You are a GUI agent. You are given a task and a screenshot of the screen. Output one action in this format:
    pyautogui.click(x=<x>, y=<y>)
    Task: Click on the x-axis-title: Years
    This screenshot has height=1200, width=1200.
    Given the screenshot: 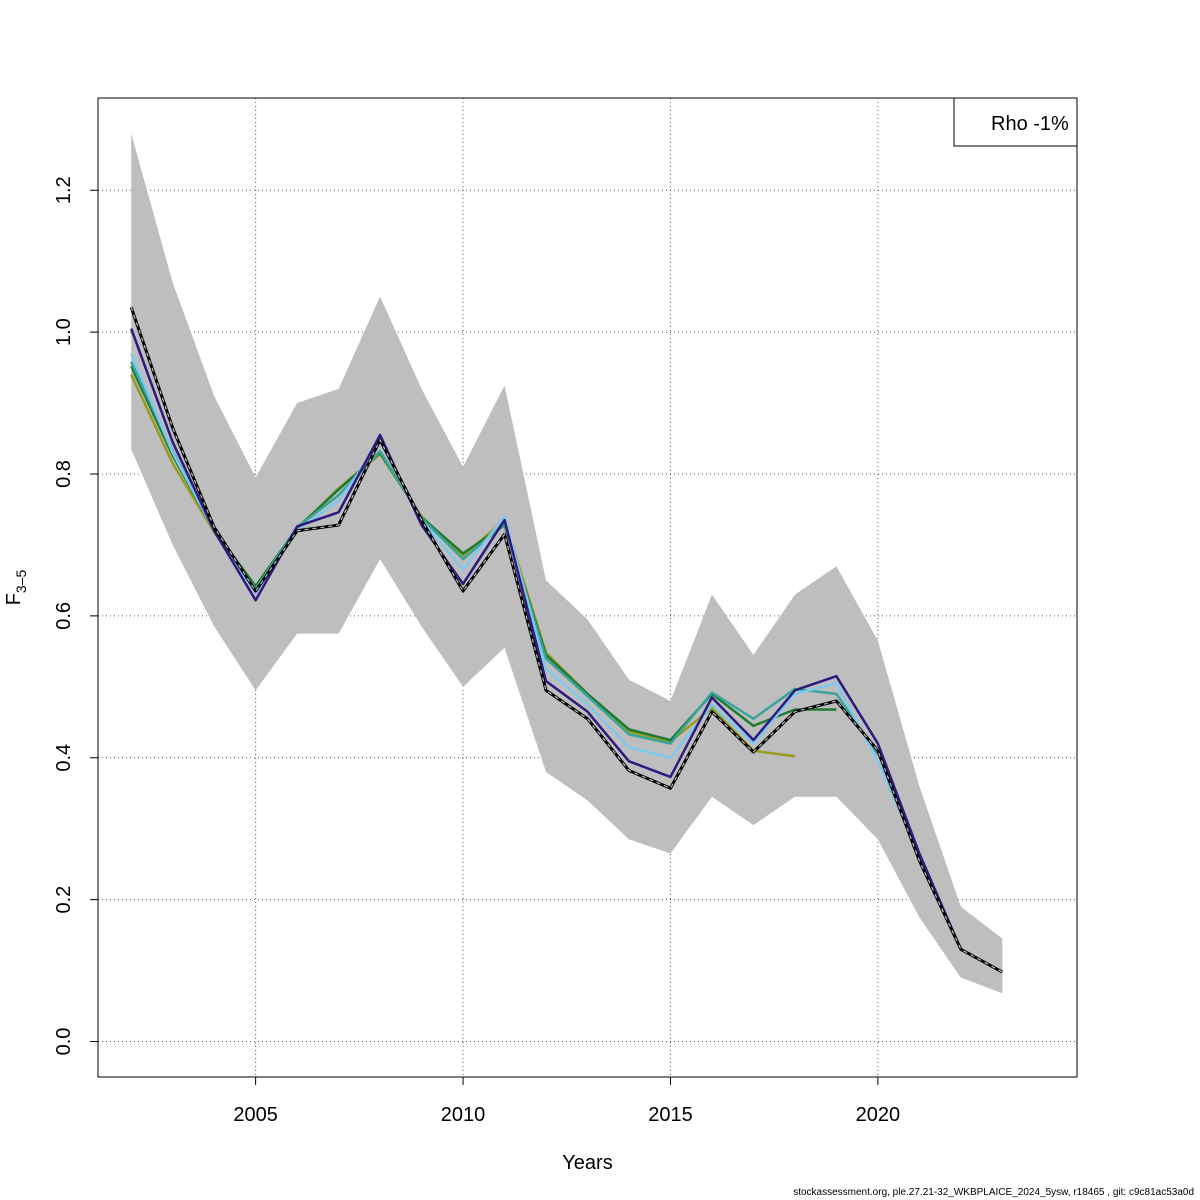 What is the action you would take?
    pyautogui.click(x=587, y=1163)
    